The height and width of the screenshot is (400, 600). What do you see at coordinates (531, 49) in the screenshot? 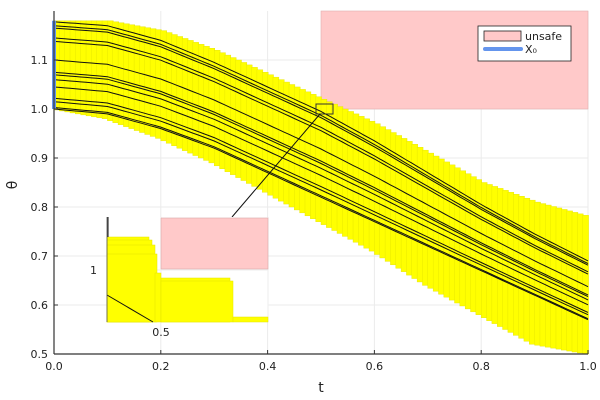
I see `legend-label-x0: X₀` at bounding box center [531, 49].